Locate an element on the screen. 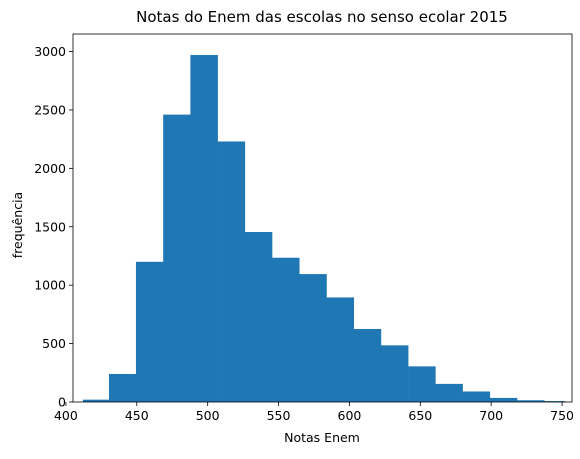  x-tick-label: 550 is located at coordinates (279, 415).